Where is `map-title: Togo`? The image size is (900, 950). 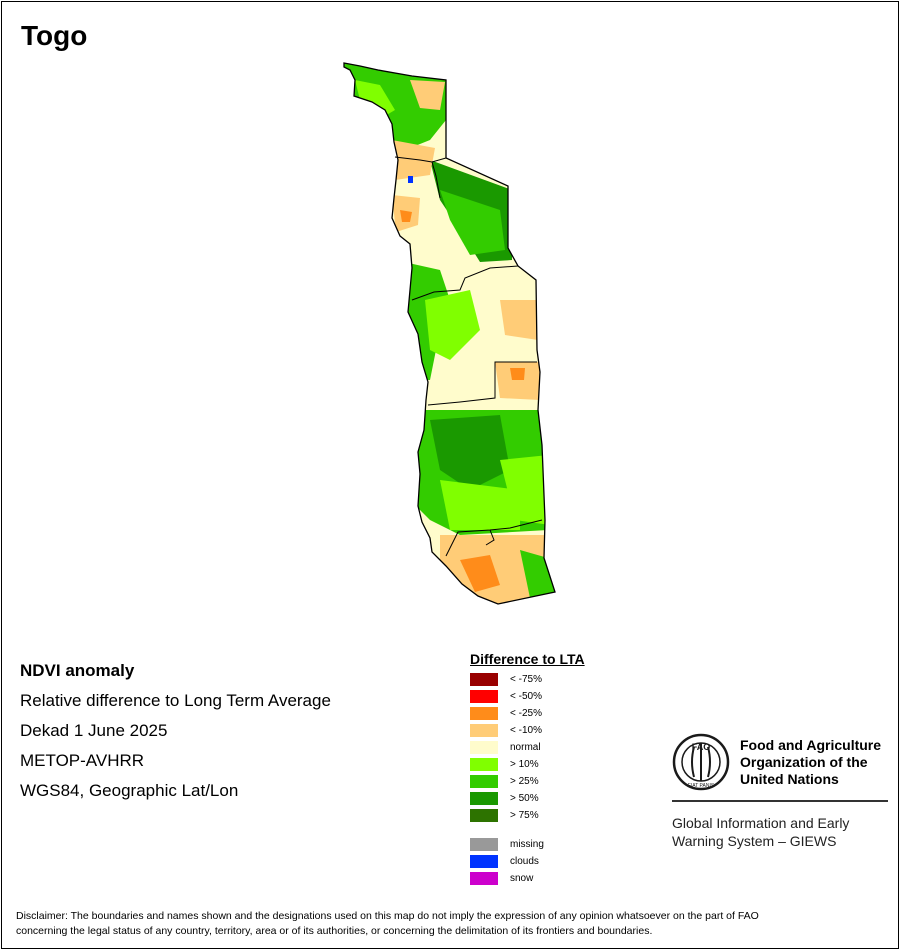
map-title: Togo is located at coordinates (54, 35).